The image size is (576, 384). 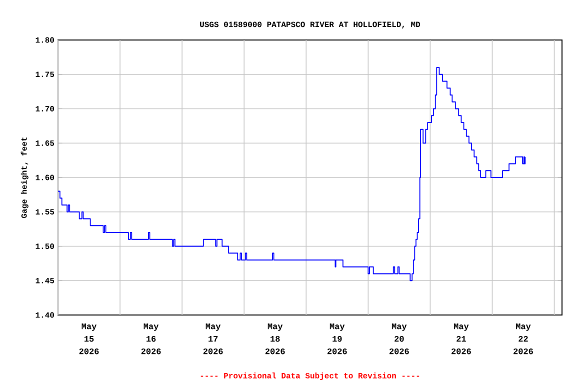 I want to click on x-tick-label: May 17 2026, so click(x=213, y=339).